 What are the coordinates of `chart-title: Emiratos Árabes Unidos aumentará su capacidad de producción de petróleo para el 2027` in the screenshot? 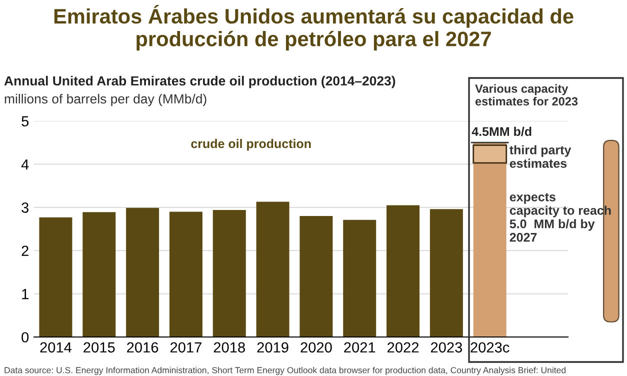 It's located at (314, 27).